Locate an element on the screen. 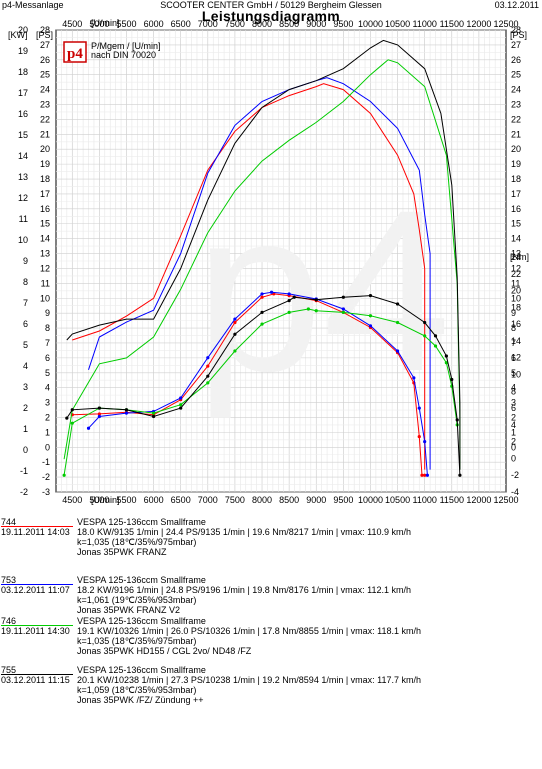 This screenshot has width=542, height=769. ps-tick-label-left: -2 is located at coordinates (46, 477).